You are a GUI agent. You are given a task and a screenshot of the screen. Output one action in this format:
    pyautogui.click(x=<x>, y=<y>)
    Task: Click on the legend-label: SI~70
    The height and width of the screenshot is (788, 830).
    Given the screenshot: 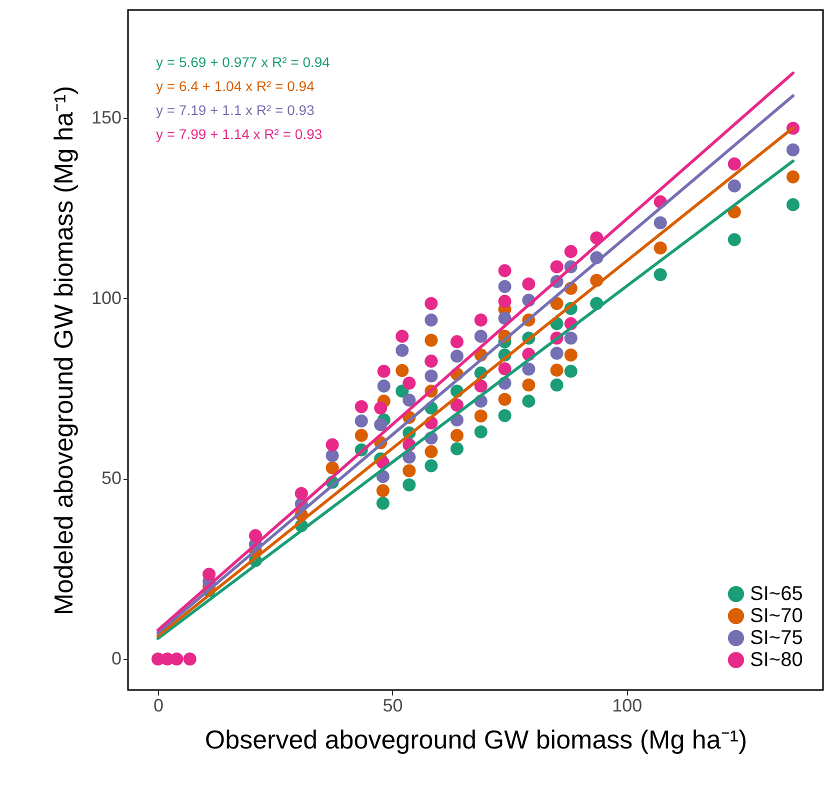 What is the action you would take?
    pyautogui.click(x=776, y=616)
    